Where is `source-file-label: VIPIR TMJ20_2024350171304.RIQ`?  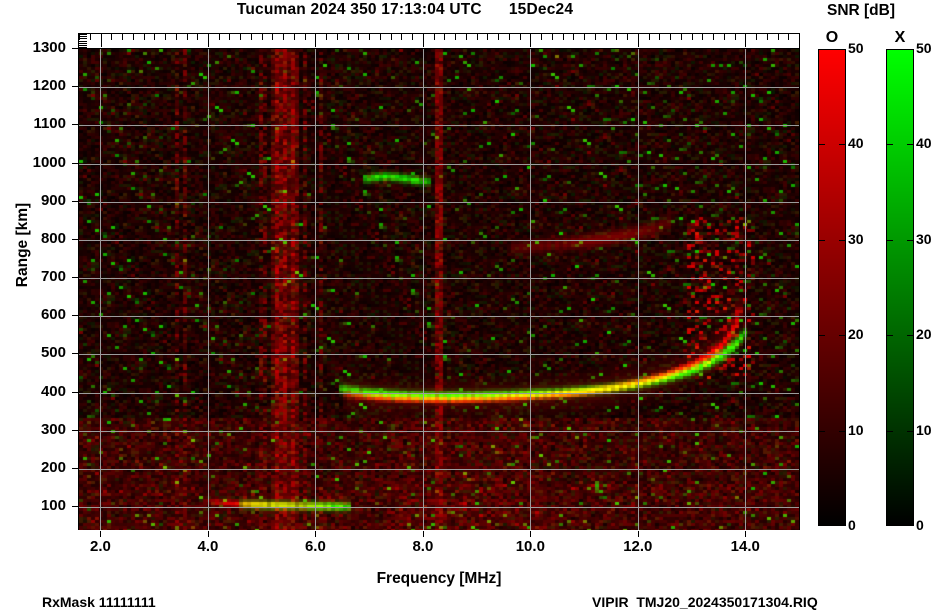
source-file-label: VIPIR TMJ20_2024350171304.RIQ is located at coordinates (705, 602).